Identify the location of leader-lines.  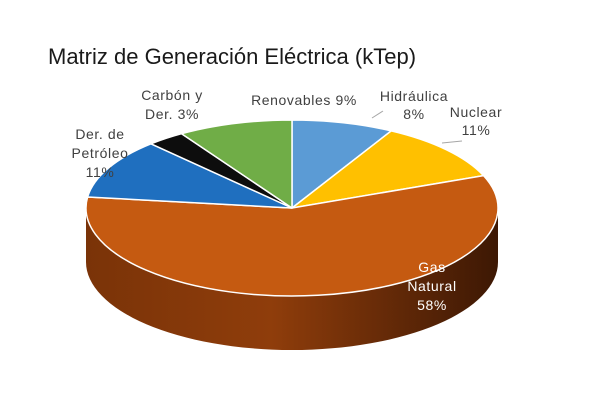
(417, 127).